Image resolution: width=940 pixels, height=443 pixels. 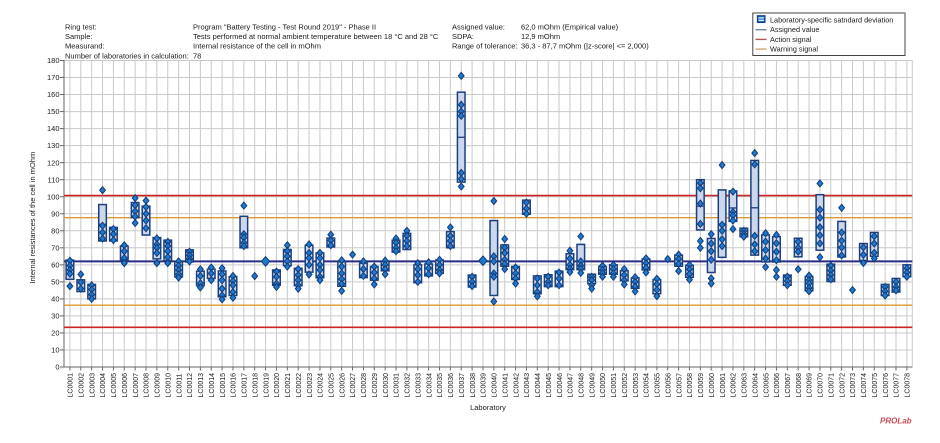 What do you see at coordinates (53, 196) in the screenshot?
I see `svg-text: 100` at bounding box center [53, 196].